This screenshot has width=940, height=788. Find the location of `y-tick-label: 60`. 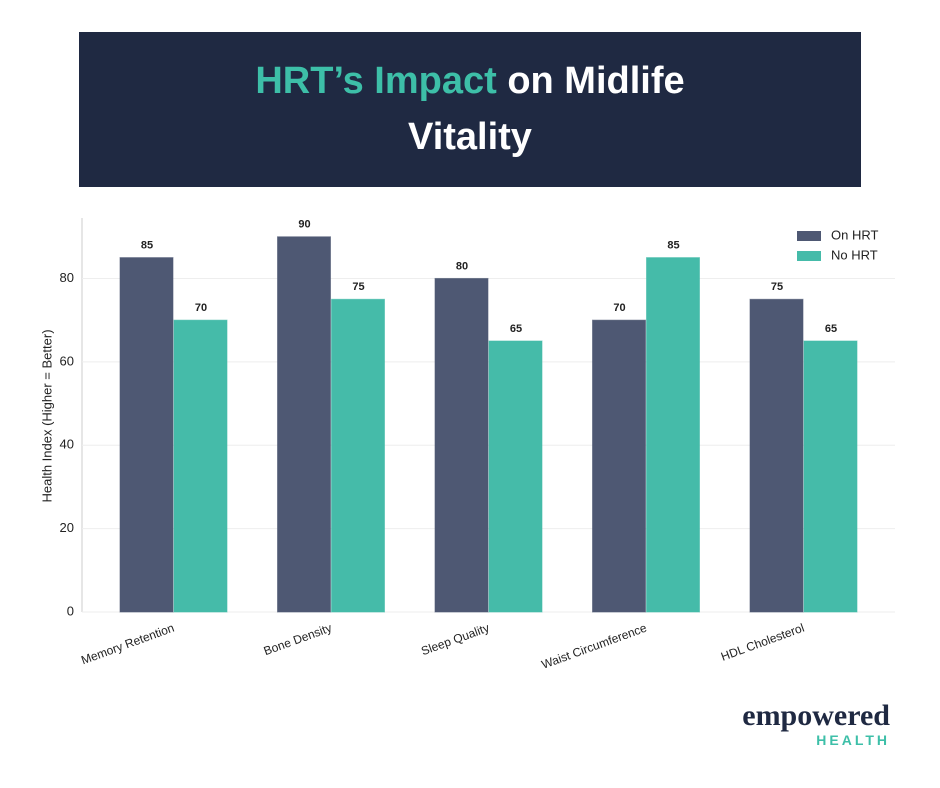

y-tick-label: 60 is located at coordinates (67, 360).